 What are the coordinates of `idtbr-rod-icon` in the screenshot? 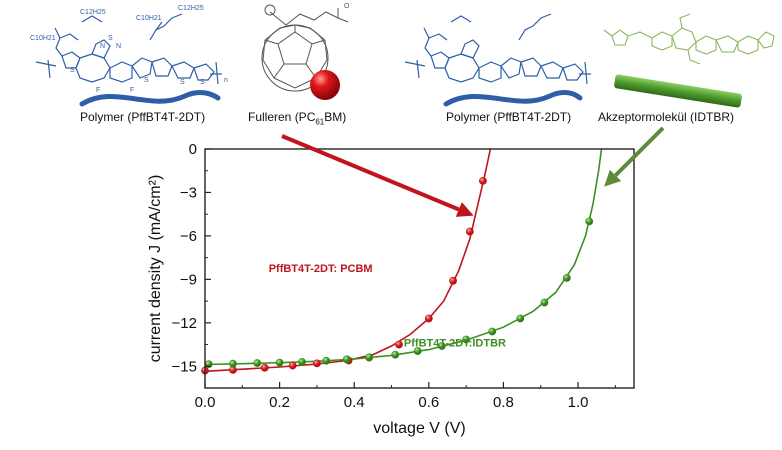 It's located at (678, 91).